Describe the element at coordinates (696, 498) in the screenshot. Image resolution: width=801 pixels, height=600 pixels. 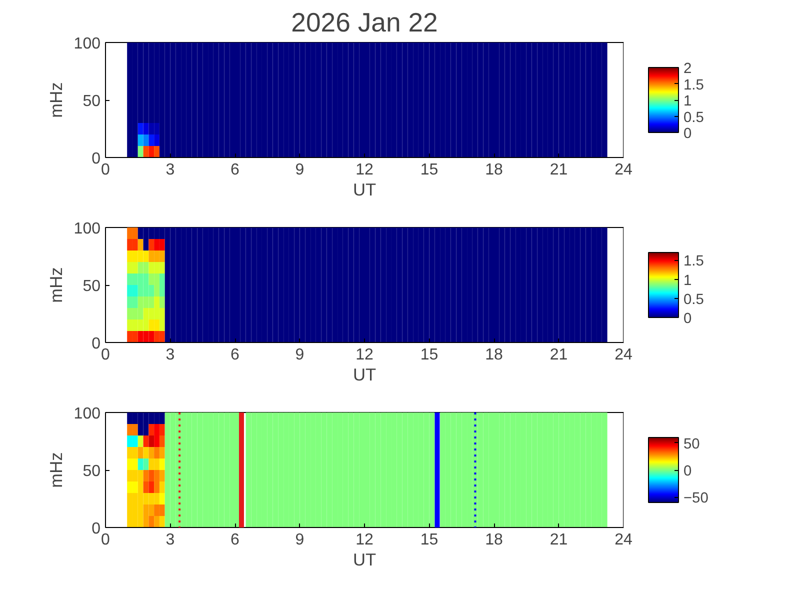
I see `color-bar-label: −50` at that location.